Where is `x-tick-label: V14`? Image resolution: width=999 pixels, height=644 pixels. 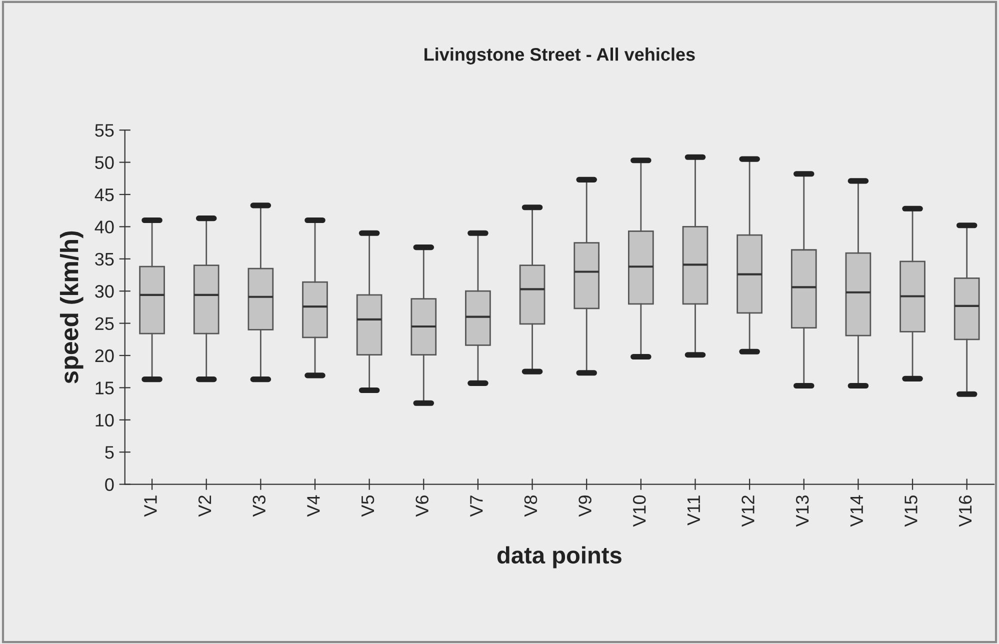 x-tick-label: V14 is located at coordinates (856, 511).